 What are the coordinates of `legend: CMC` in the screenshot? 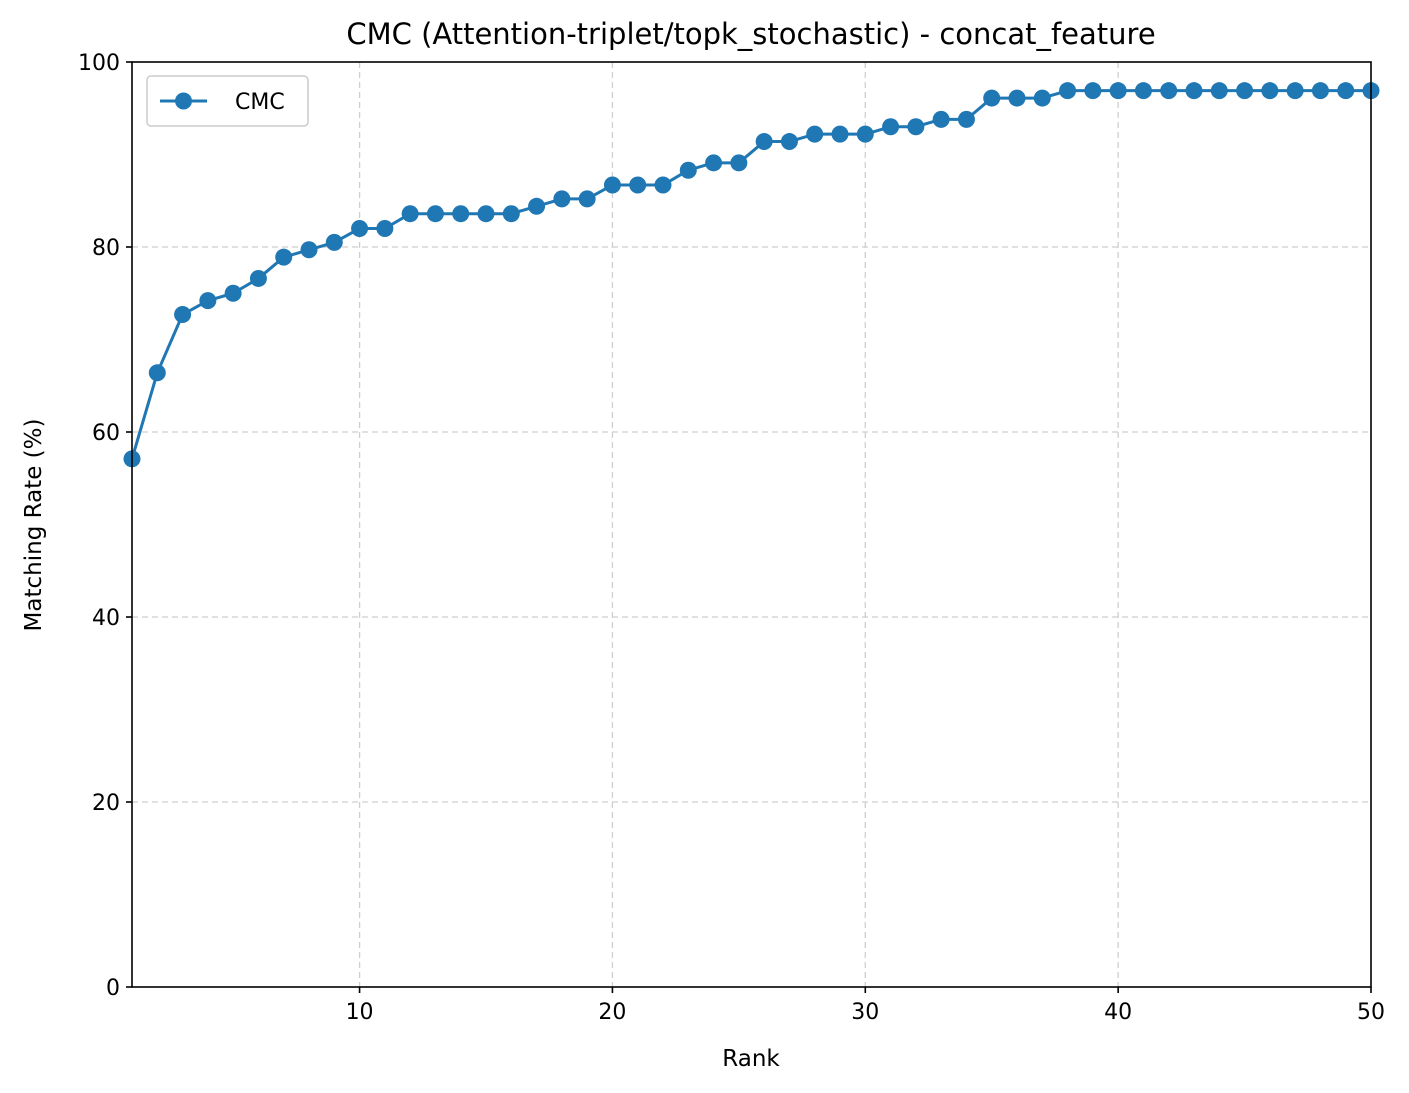 It's located at (227, 101).